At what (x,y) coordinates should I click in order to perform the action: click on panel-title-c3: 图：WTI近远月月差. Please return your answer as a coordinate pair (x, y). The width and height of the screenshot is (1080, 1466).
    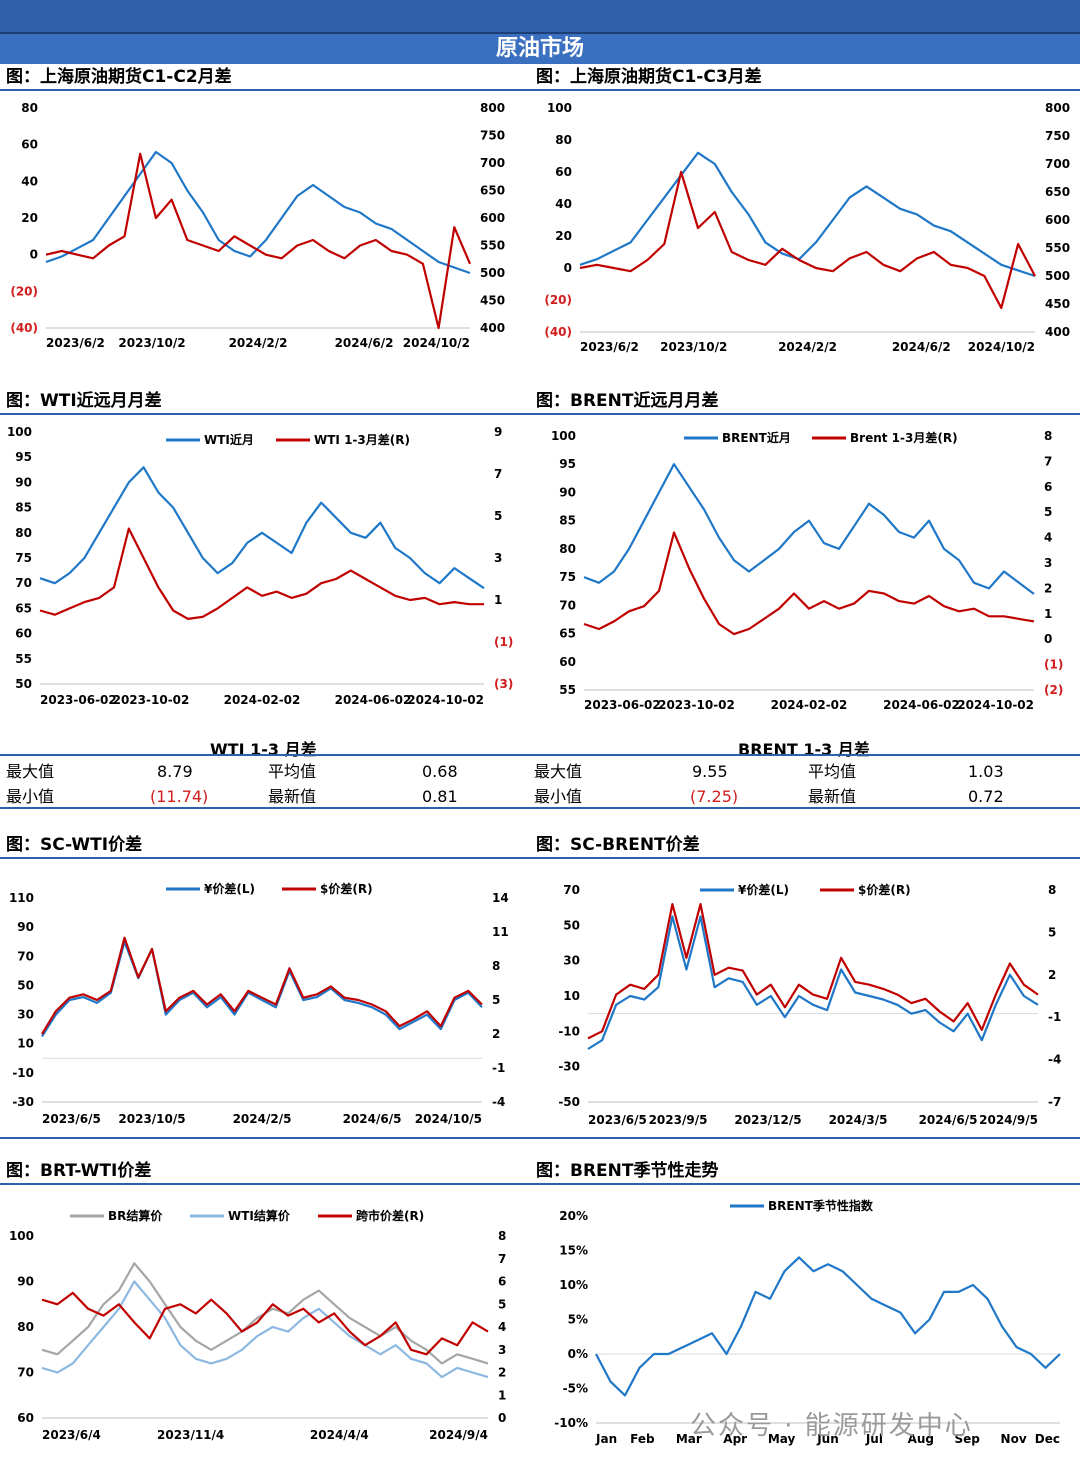
    Looking at the image, I should click on (84, 401).